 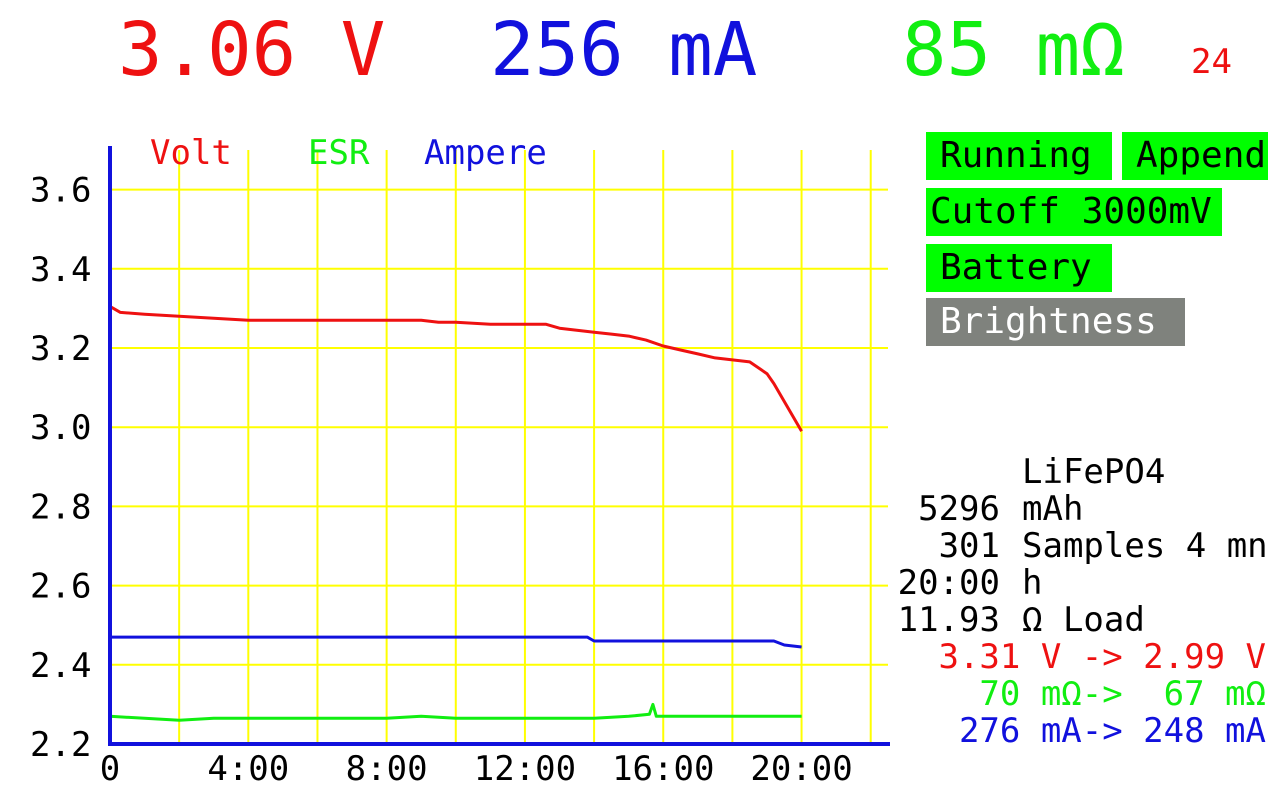 What do you see at coordinates (959, 509) in the screenshot?
I see `capacity-value: 5296` at bounding box center [959, 509].